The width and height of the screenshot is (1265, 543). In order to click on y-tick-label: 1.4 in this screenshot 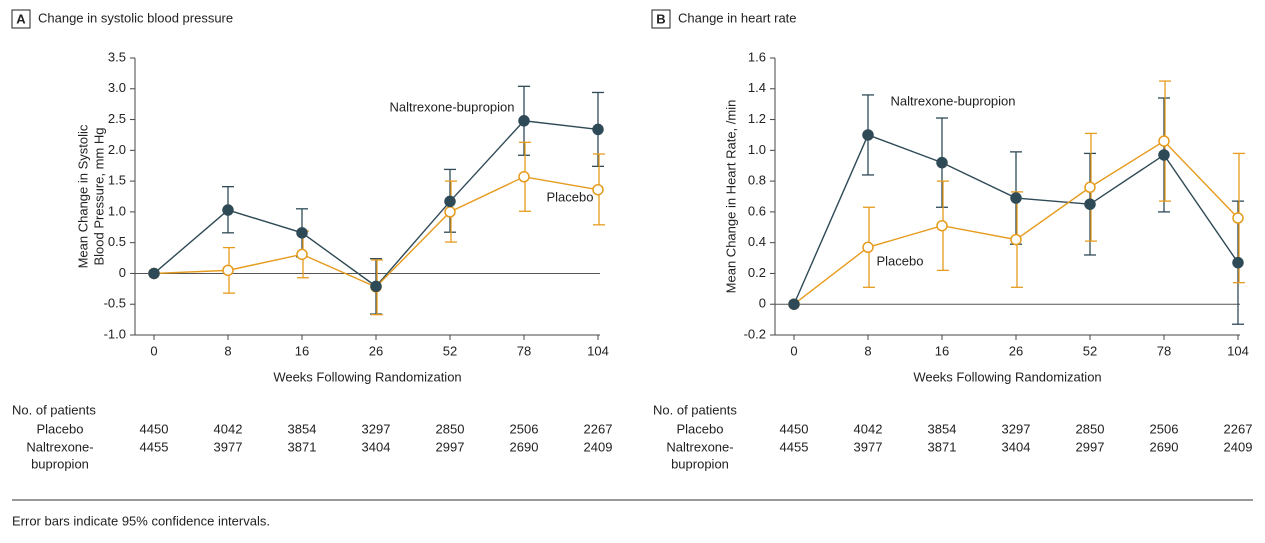, I will do `click(757, 87)`.